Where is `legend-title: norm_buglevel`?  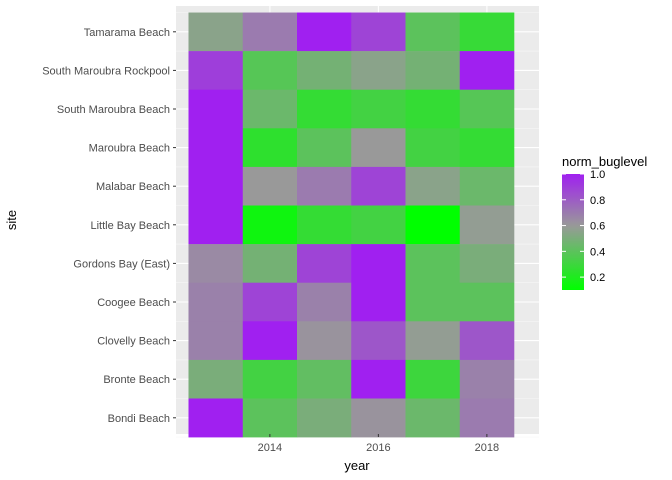 legend-title: norm_buglevel is located at coordinates (604, 161).